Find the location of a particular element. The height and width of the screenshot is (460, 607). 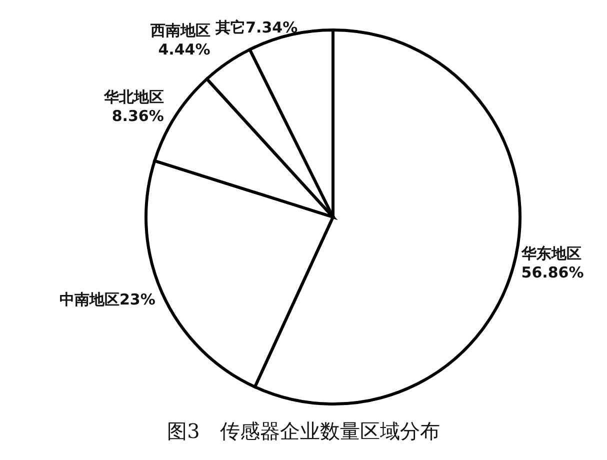

slice-label: 华北地区 is located at coordinates (133, 97).